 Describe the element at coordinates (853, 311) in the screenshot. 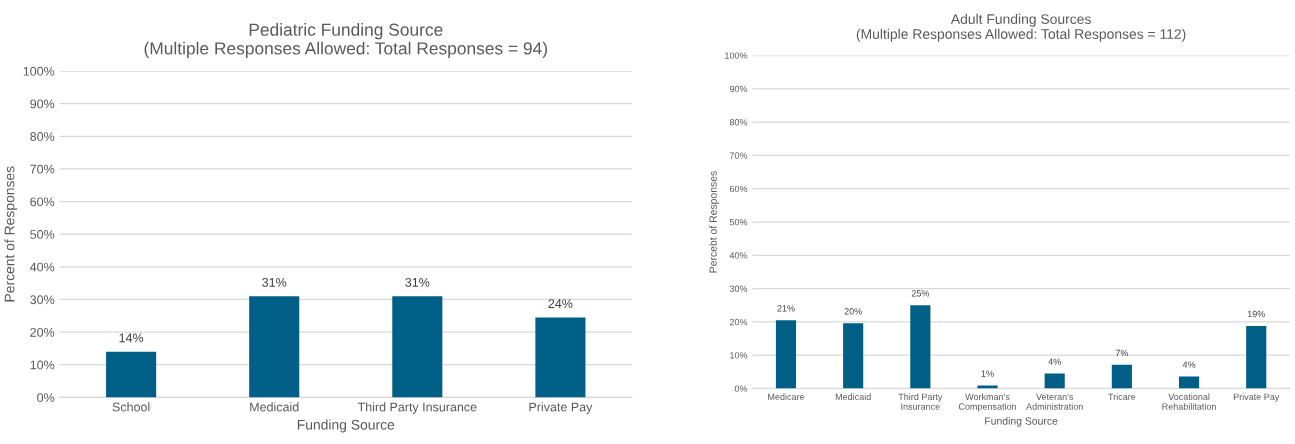

I see `data-label: 20%` at that location.